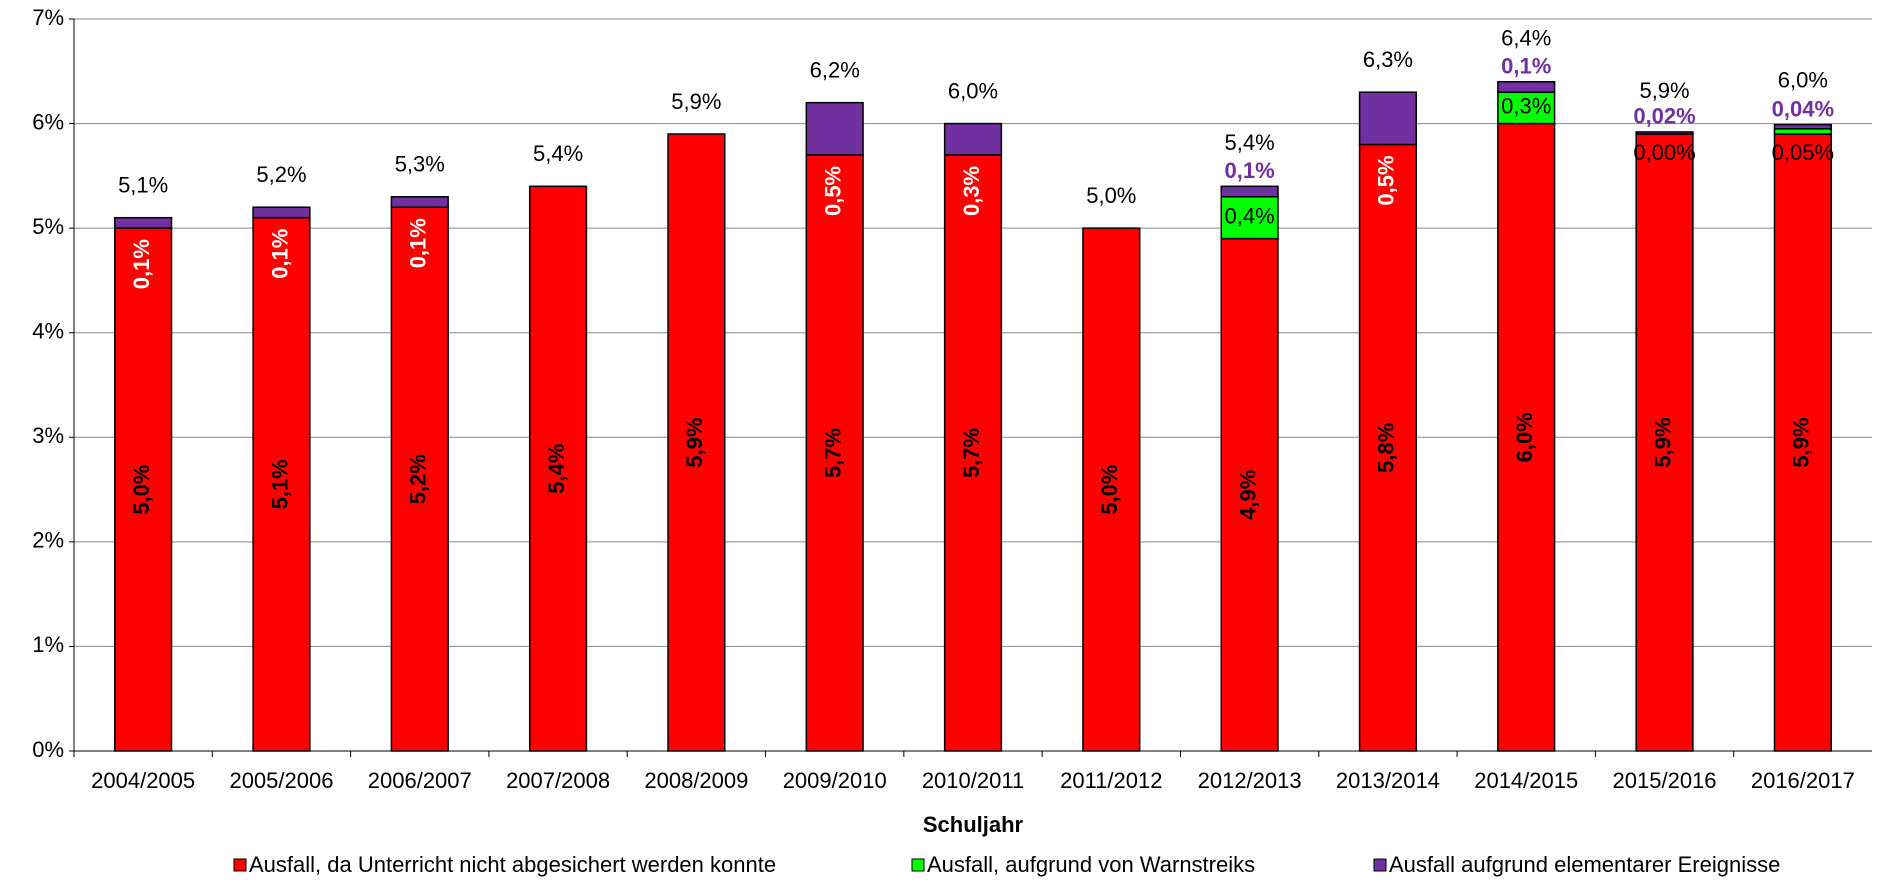 This screenshot has height=883, width=1881. Describe the element at coordinates (281, 174) in the screenshot. I see `total-label: 5,2%` at that location.